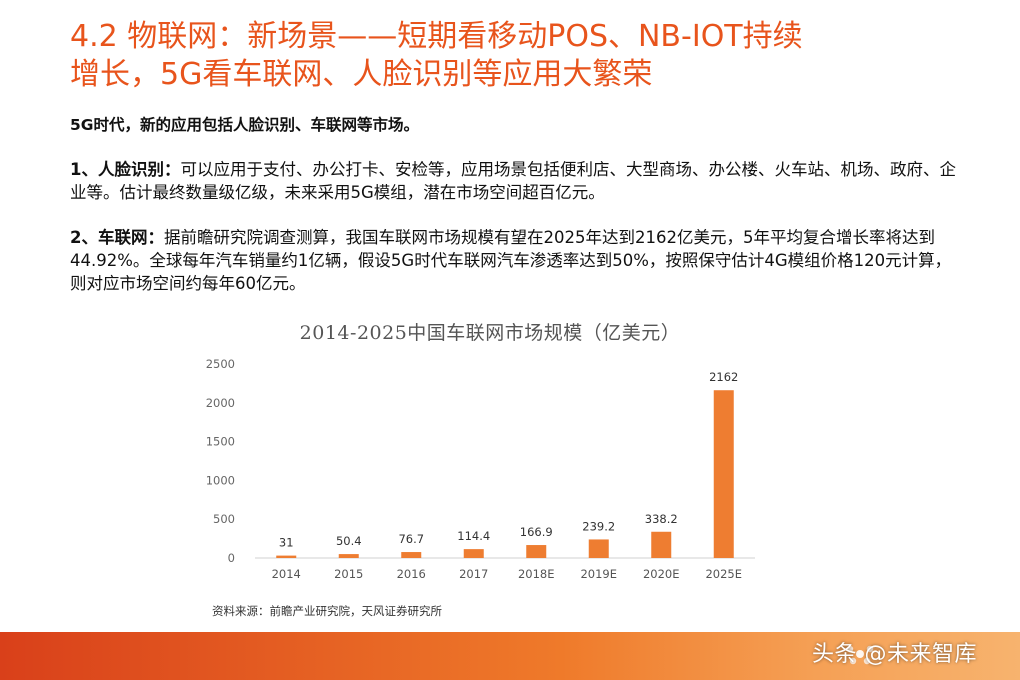 Image resolution: width=1020 pixels, height=680 pixels. Describe the element at coordinates (536, 532) in the screenshot. I see `bar-value-label: 166.9` at that location.